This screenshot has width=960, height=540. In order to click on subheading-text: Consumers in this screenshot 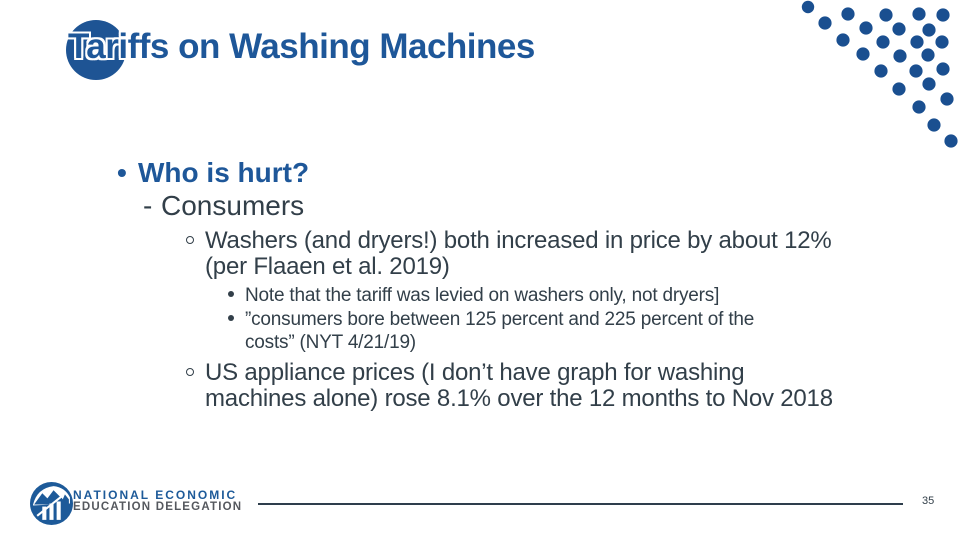, I will do `click(233, 205)`.